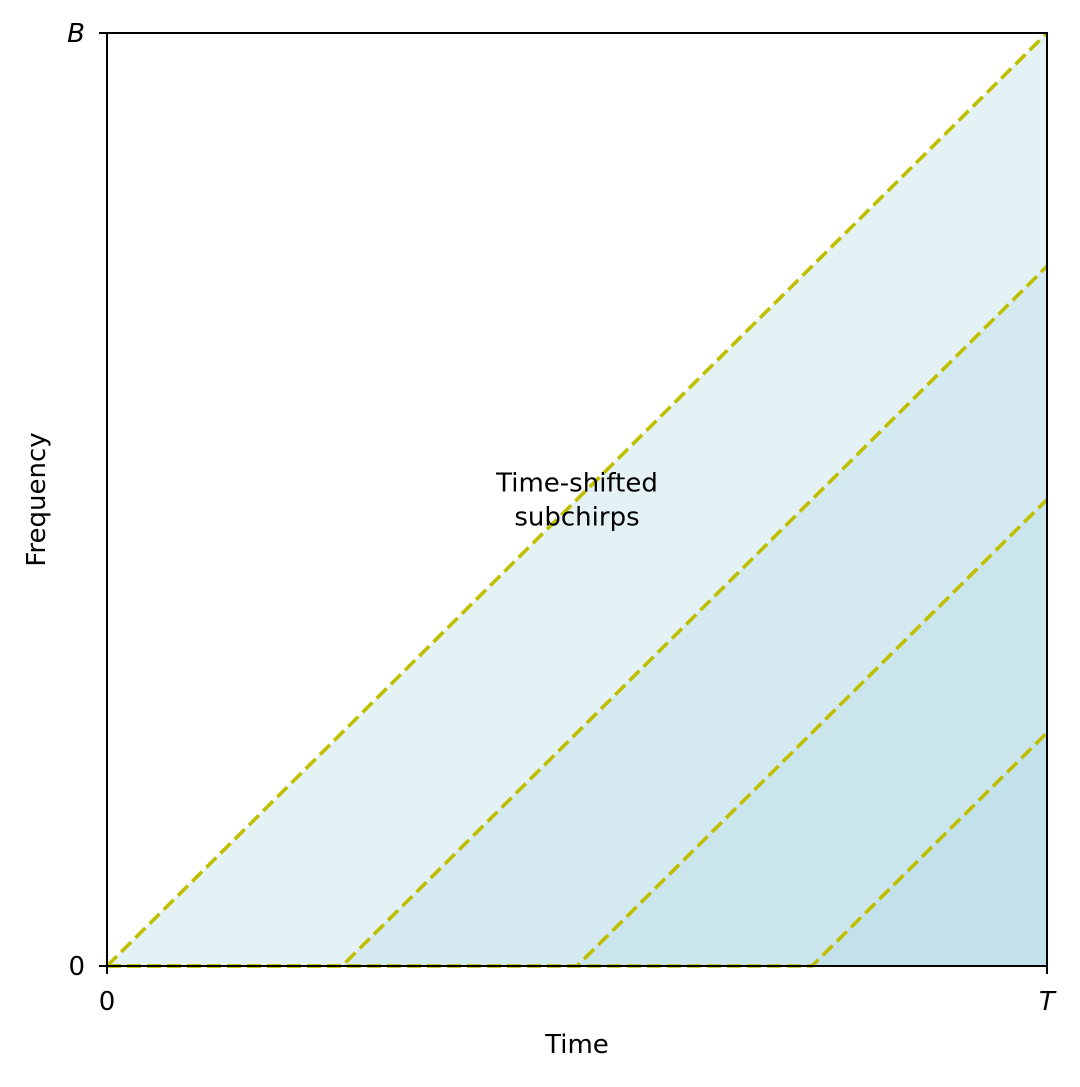  What do you see at coordinates (107, 1002) in the screenshot?
I see `x-tick-label-1: 0` at bounding box center [107, 1002].